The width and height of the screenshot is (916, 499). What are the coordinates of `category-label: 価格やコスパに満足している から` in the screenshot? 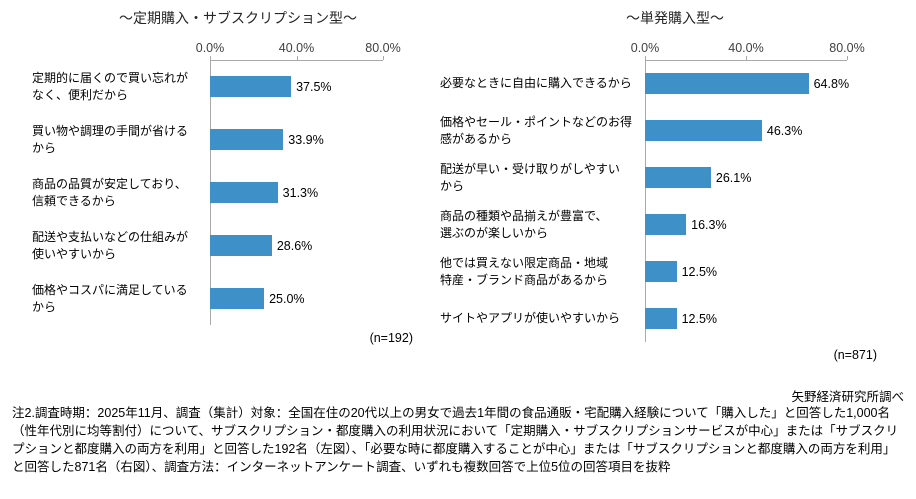 It's located at (110, 298).